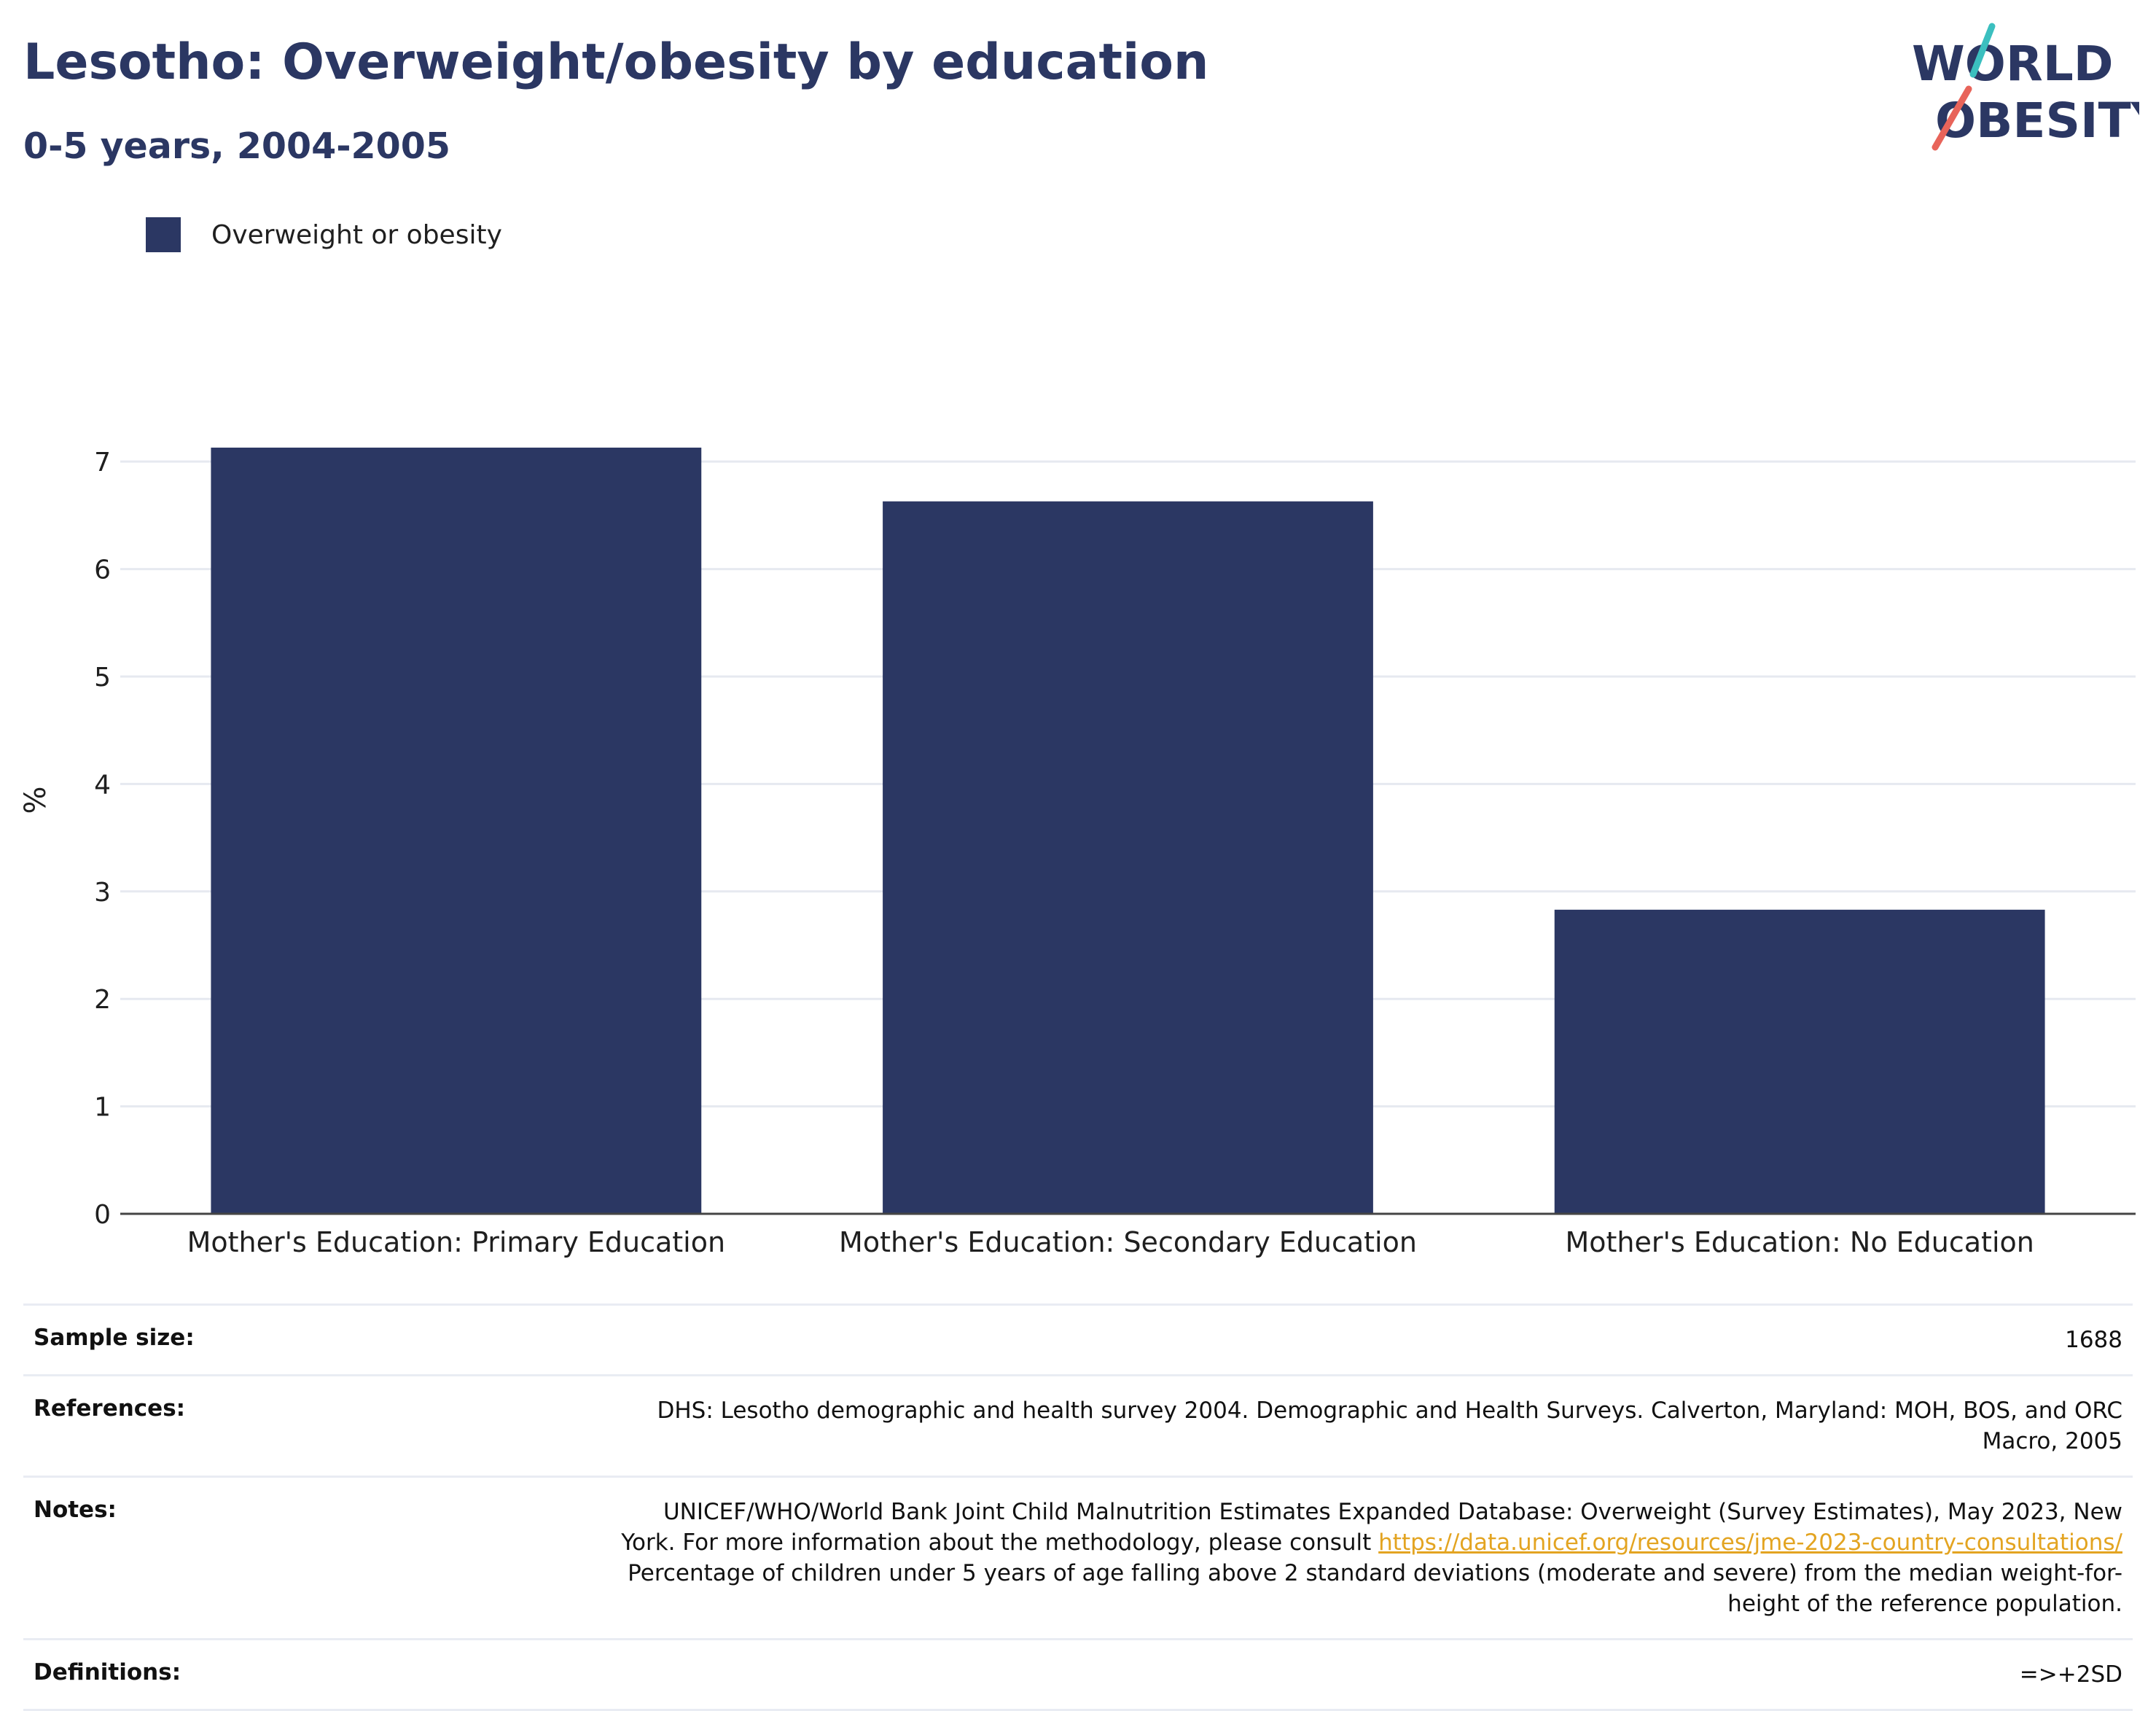 The height and width of the screenshot is (1711, 2156). I want to click on world-obesity-logo: WORLD OBESITY, so click(2026, 87).